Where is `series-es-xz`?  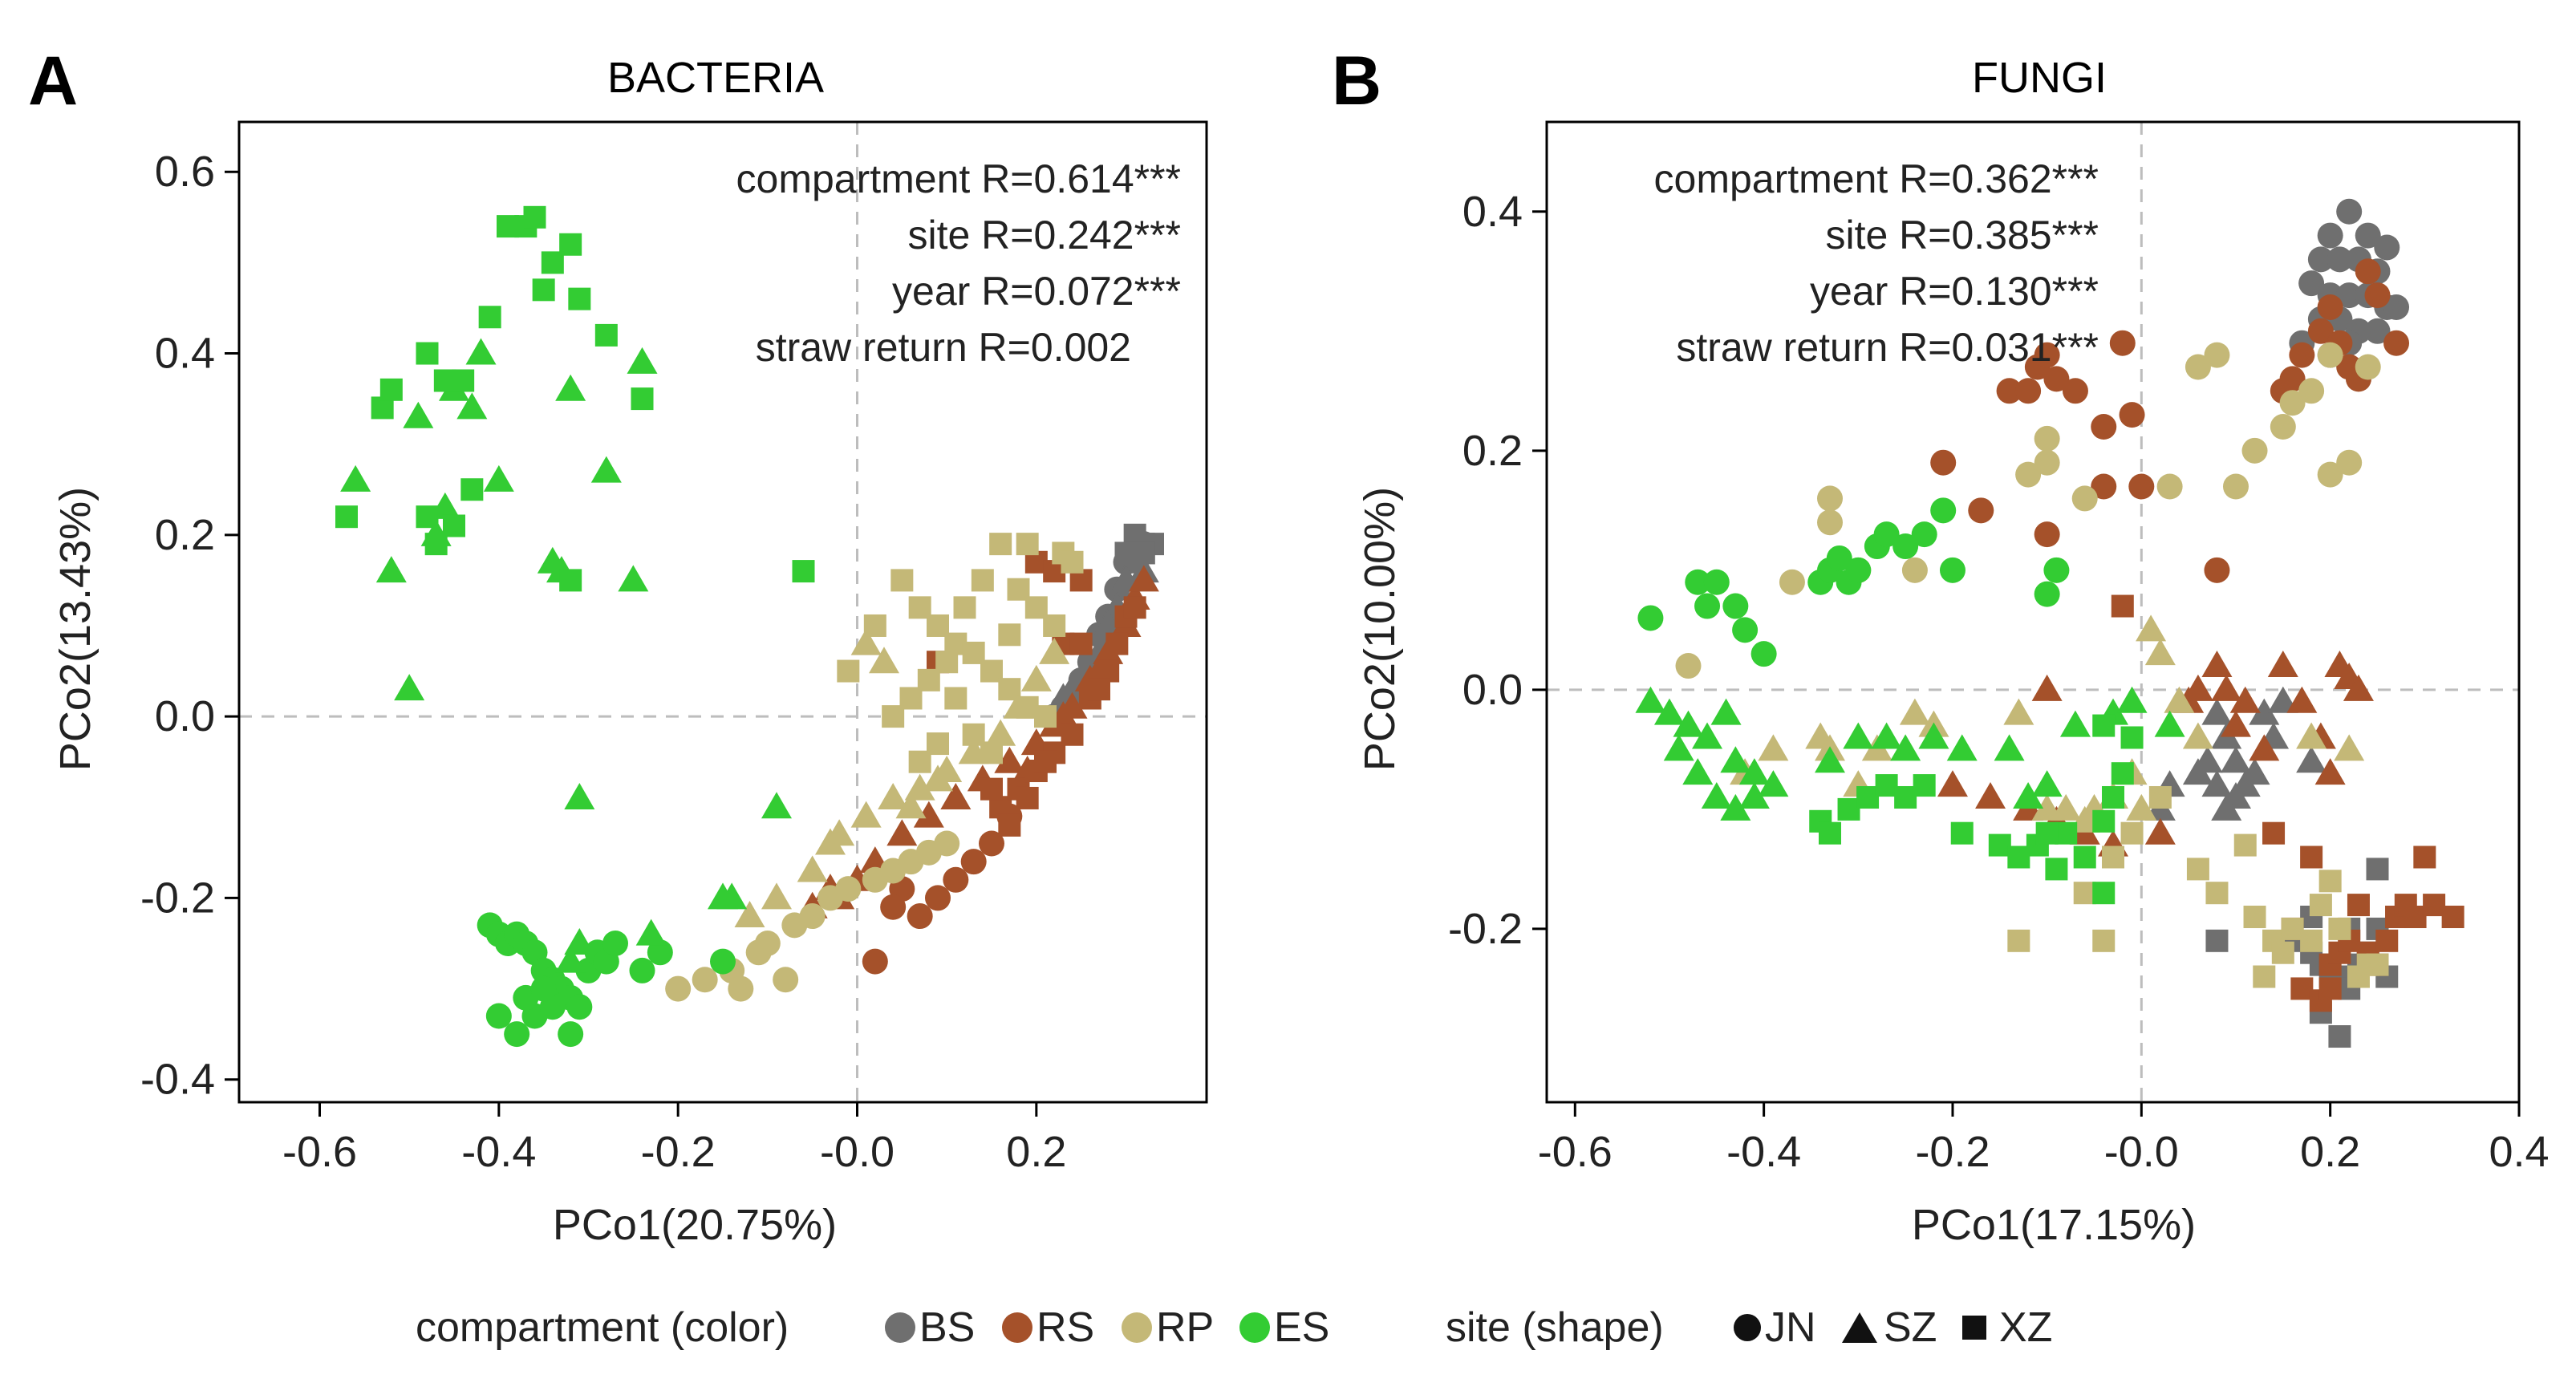 series-es-xz is located at coordinates (575, 398).